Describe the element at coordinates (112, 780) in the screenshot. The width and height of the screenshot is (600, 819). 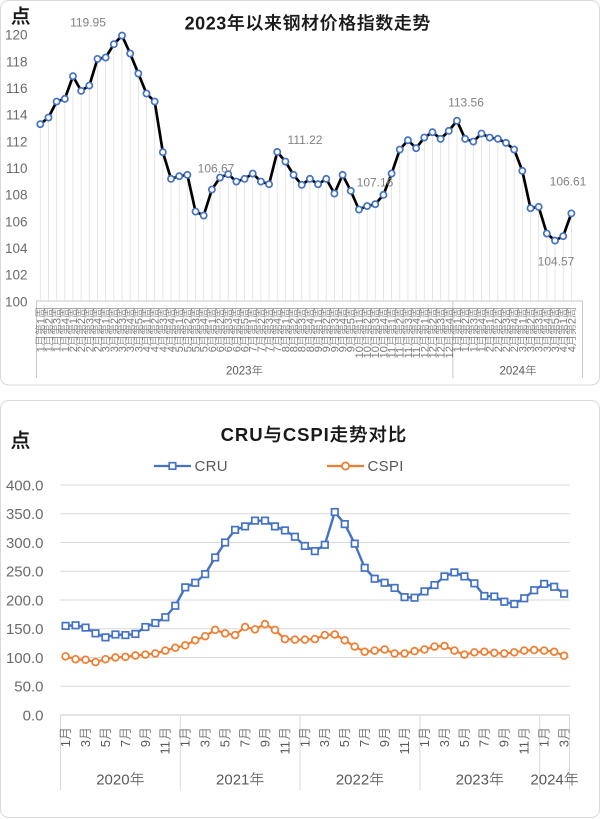
I see `svg-text: 2020` at that location.